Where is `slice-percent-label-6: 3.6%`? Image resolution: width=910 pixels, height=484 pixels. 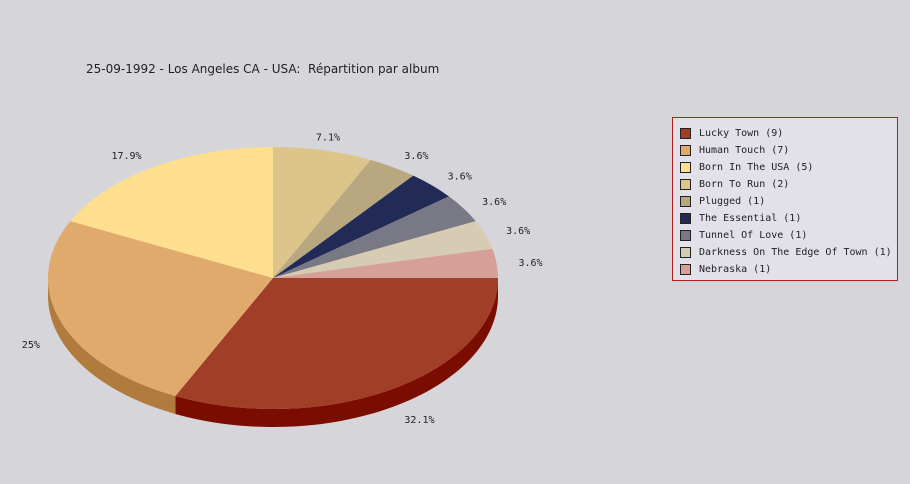 slice-percent-label-6: 3.6% is located at coordinates (494, 202).